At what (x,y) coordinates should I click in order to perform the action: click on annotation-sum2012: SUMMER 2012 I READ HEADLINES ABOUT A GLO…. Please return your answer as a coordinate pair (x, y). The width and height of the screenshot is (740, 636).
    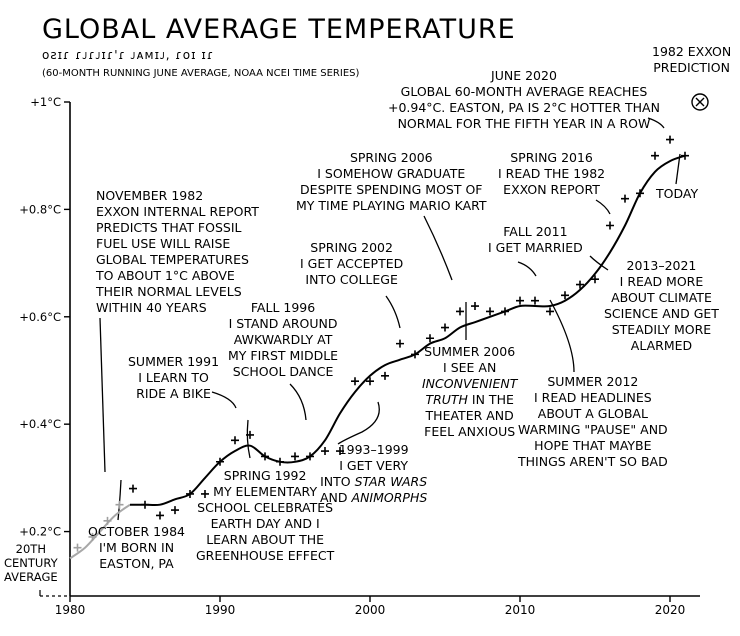
    Looking at the image, I should click on (593, 421).